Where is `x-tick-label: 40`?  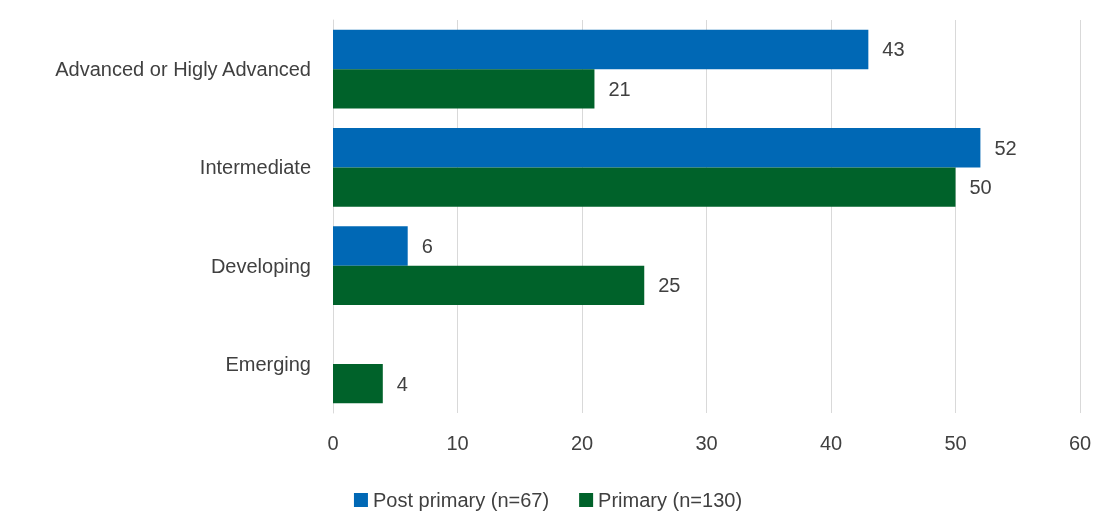 x-tick-label: 40 is located at coordinates (831, 443).